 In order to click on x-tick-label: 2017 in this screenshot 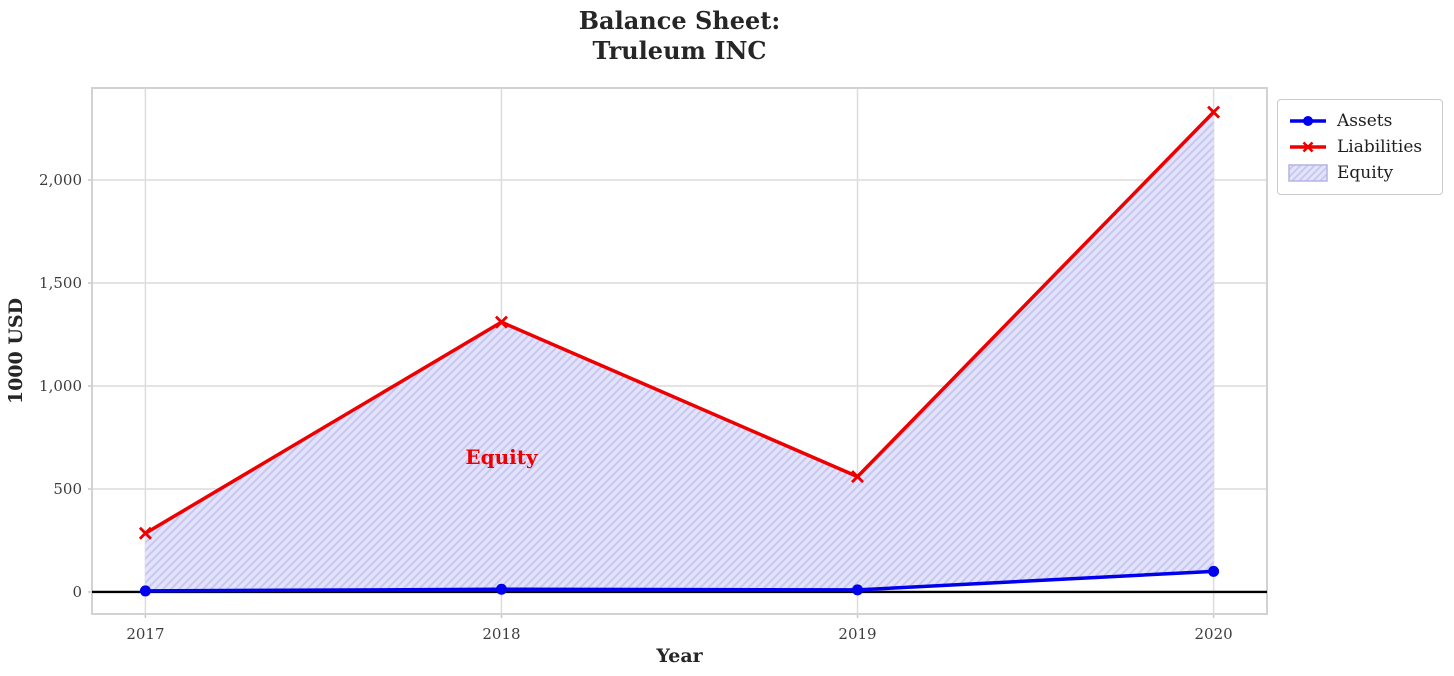, I will do `click(145, 634)`.